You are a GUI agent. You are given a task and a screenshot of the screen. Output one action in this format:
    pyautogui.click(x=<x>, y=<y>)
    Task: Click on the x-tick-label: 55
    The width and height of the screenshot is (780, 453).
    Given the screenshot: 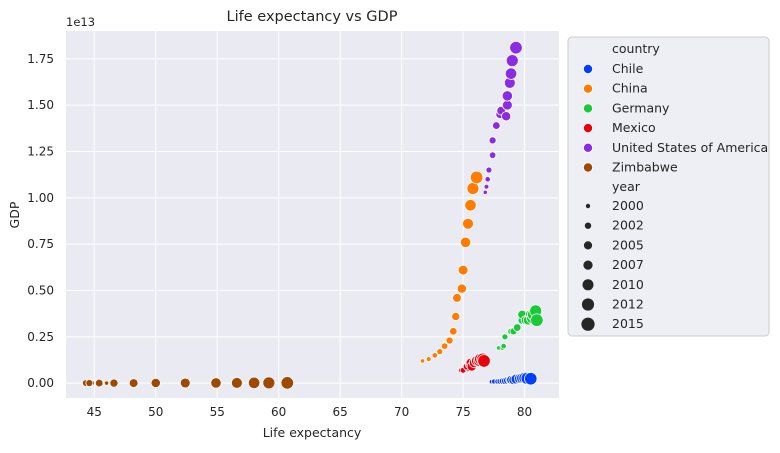 What is the action you would take?
    pyautogui.click(x=217, y=412)
    